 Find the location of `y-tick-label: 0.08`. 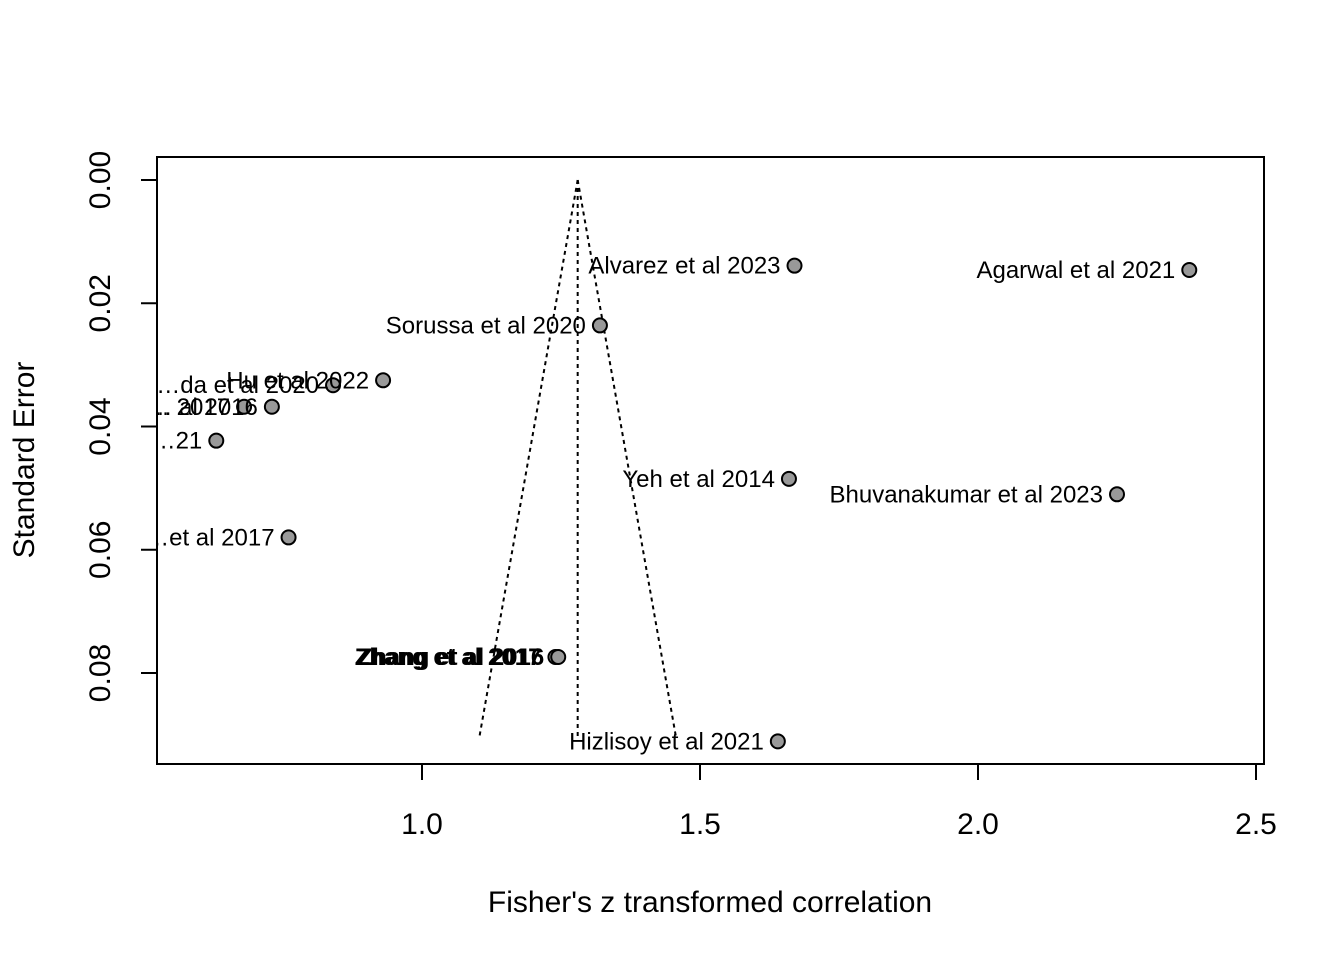

y-tick-label: 0.08 is located at coordinates (100, 673).